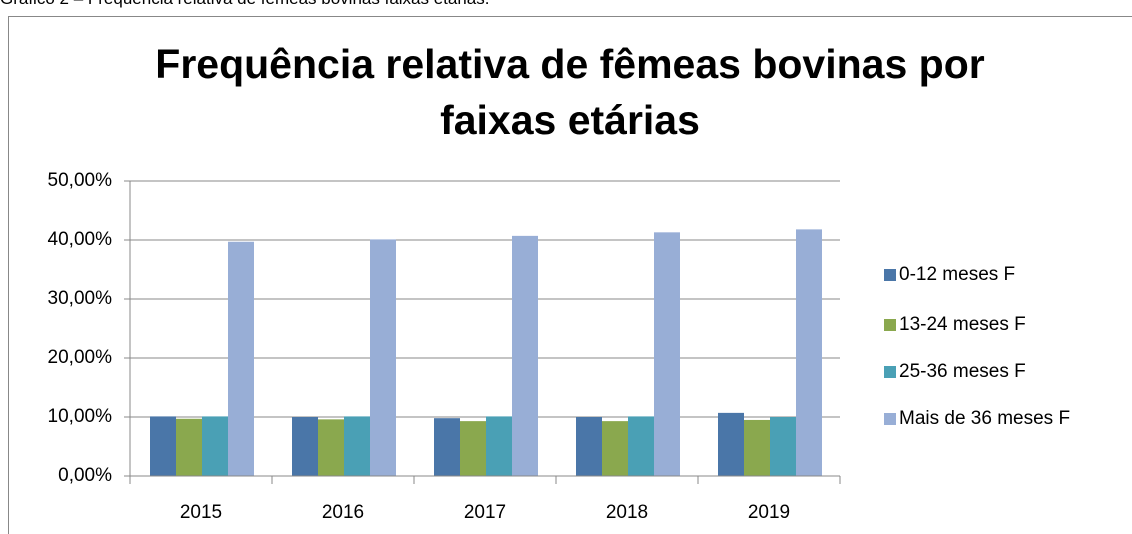  I want to click on y-tick-label: 50,00%, so click(80, 180).